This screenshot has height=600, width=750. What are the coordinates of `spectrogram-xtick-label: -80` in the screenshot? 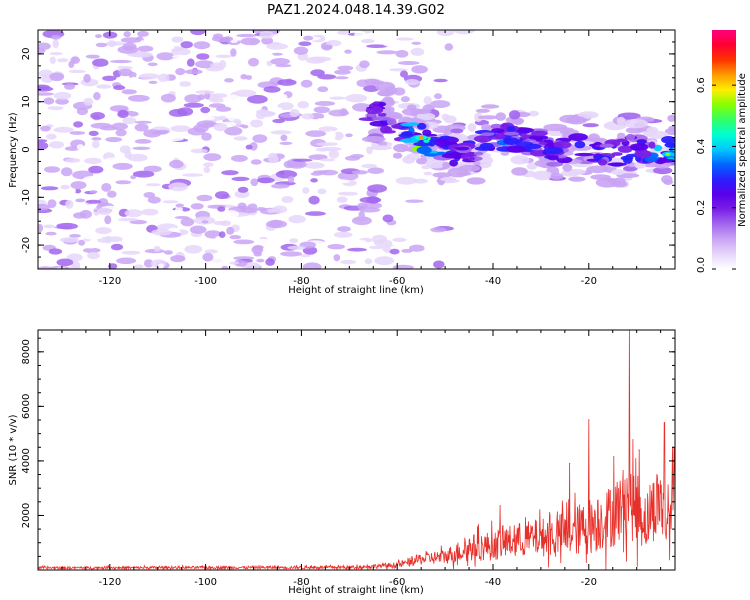 It's located at (301, 281).